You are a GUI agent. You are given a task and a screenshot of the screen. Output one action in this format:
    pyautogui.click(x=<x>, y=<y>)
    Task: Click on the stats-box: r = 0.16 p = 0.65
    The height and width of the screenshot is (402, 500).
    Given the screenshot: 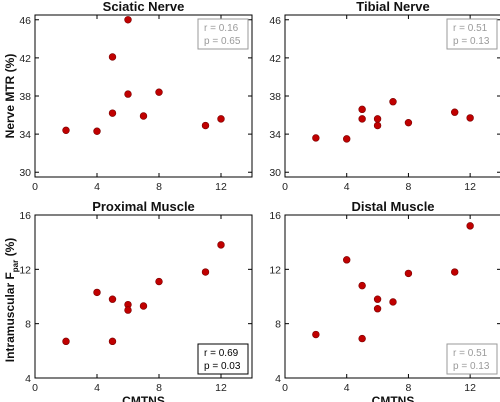 What is the action you would take?
    pyautogui.click(x=223, y=34)
    